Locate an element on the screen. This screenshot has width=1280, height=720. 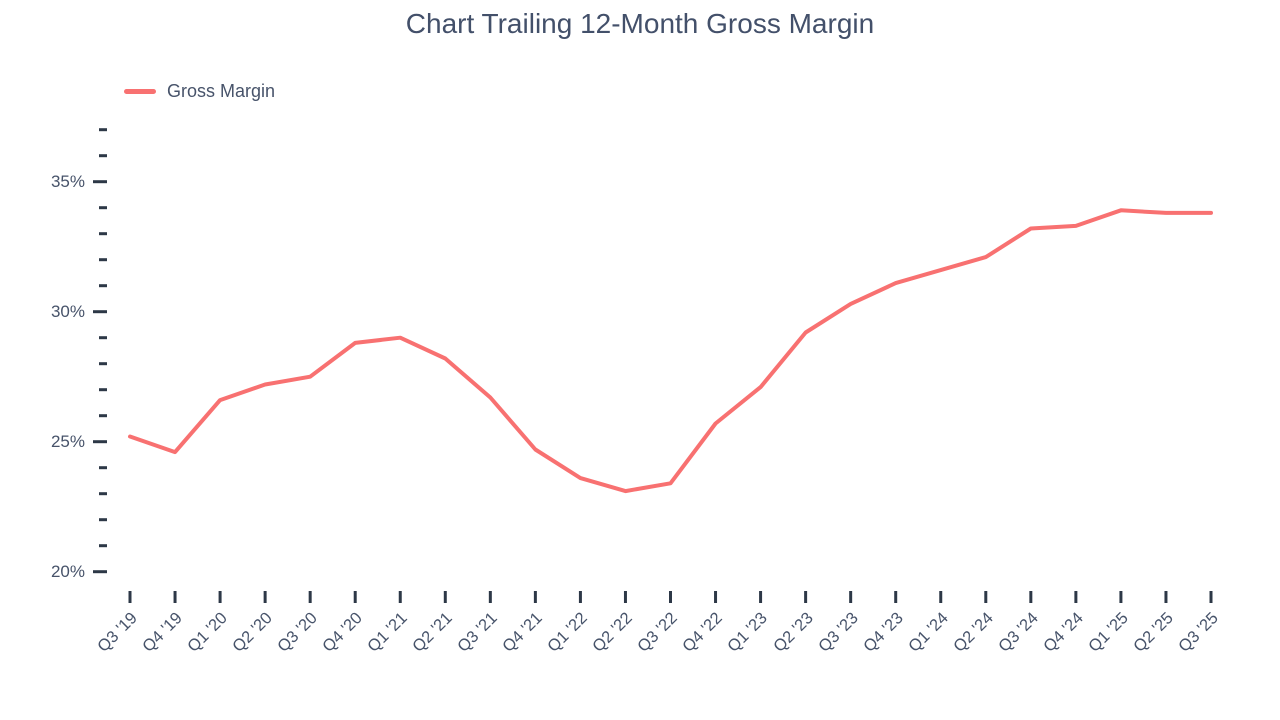
y-axis-label: 25% is located at coordinates (67, 441).